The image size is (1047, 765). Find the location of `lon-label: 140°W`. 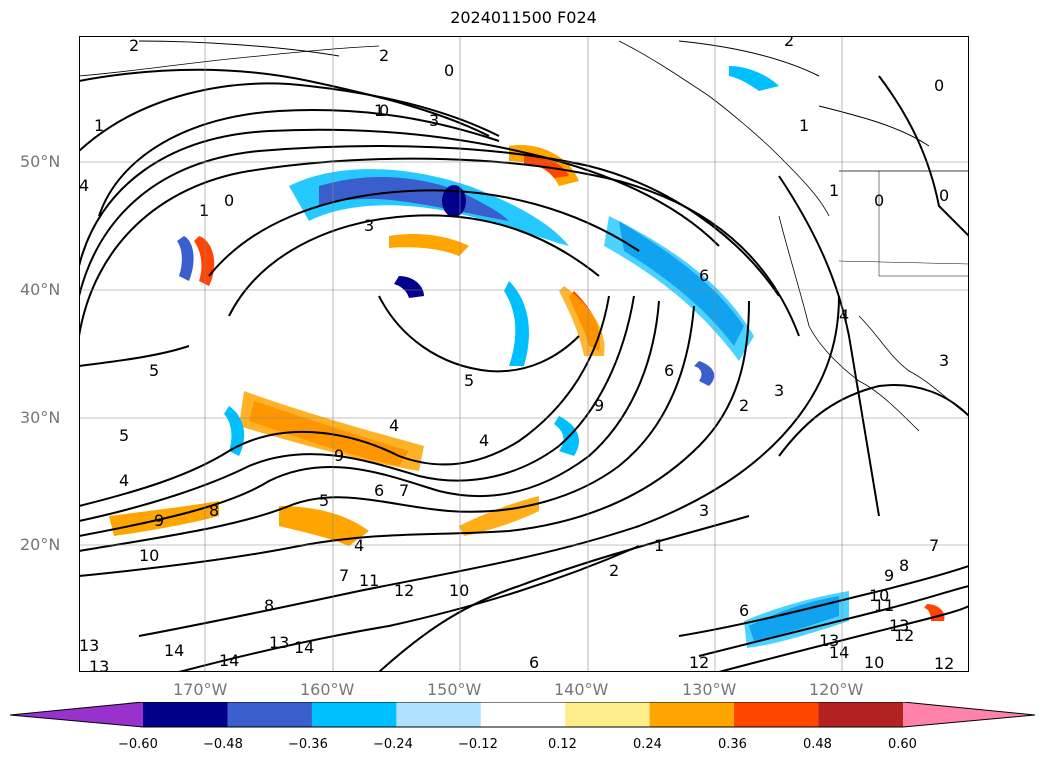

lon-label: 140°W is located at coordinates (581, 689).